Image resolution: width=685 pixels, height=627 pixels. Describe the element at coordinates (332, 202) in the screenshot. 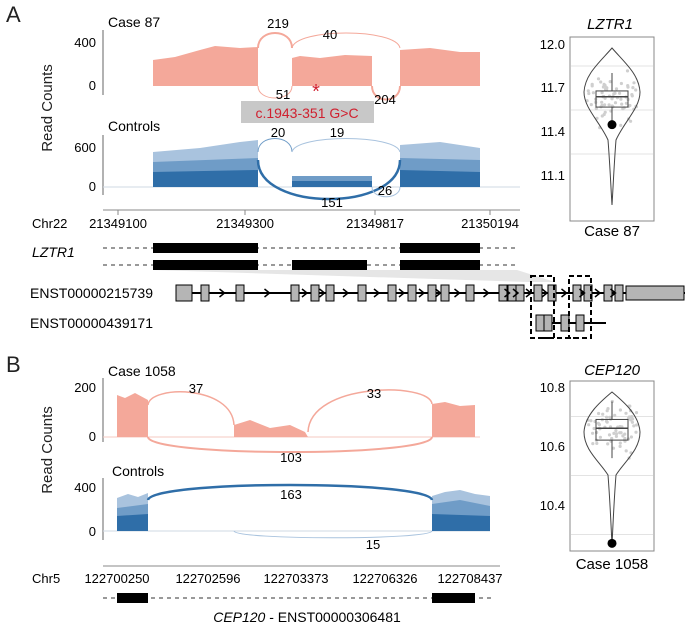

I see `controls-a-junction-151: 151` at that location.